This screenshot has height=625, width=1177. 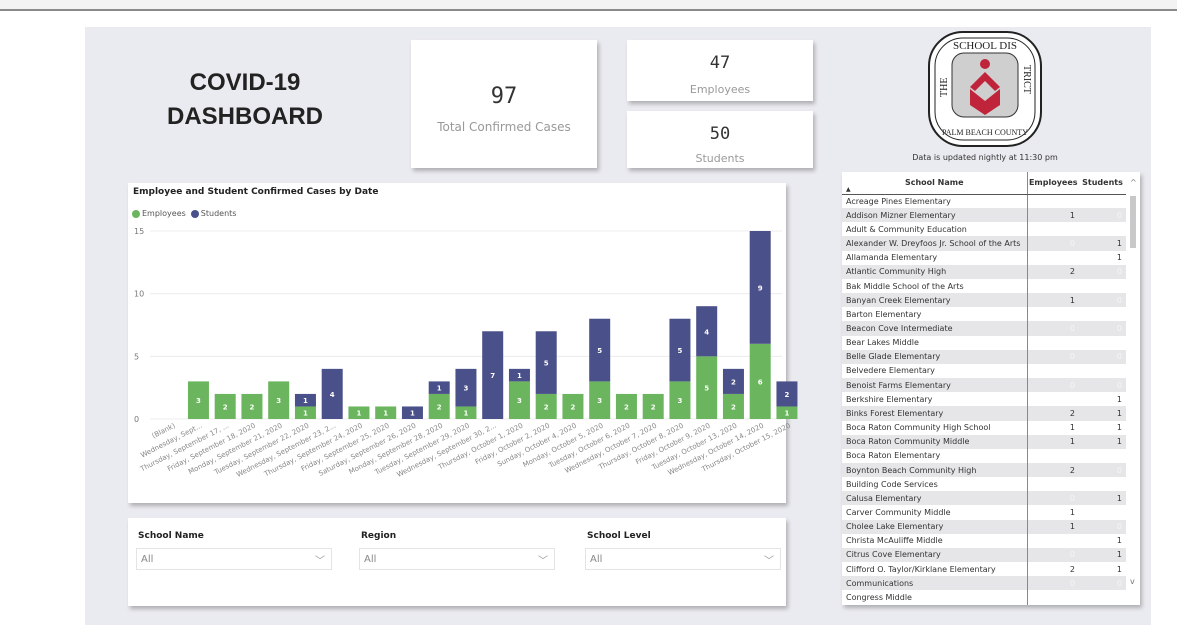 What do you see at coordinates (984, 371) in the screenshot?
I see `table-row: Belvedere Elementary` at bounding box center [984, 371].